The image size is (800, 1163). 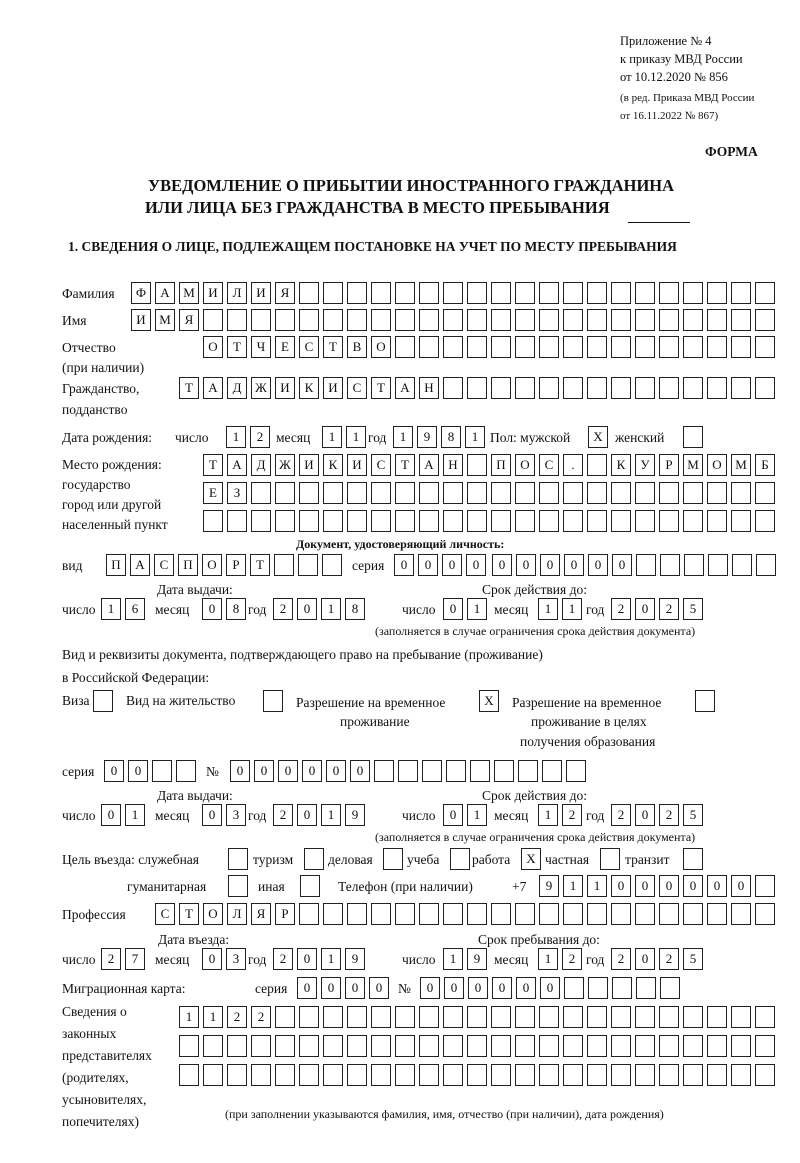 What do you see at coordinates (111, 609) in the screenshot?
I see `doc-issue-day-field-cell: 1` at bounding box center [111, 609].